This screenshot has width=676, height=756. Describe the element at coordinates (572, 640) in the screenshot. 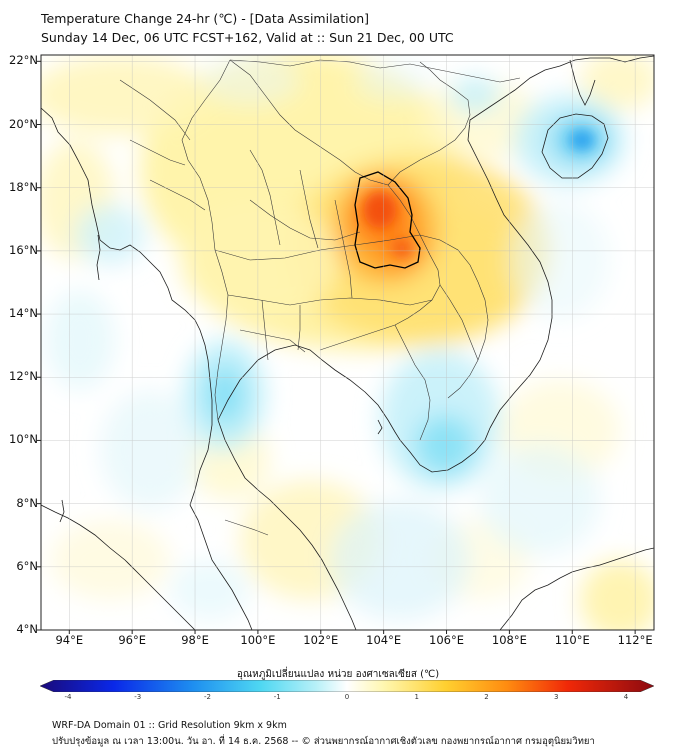

I see `lon-label: 110°E` at that location.